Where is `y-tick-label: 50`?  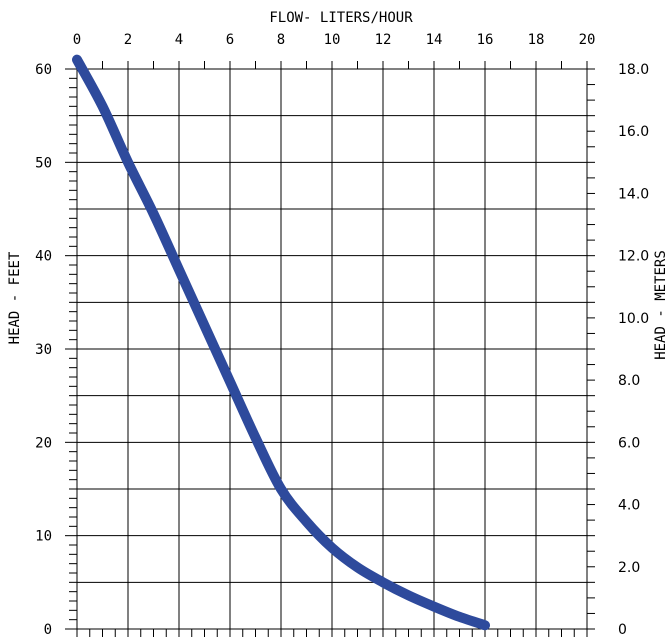
y-tick-label: 50 is located at coordinates (43, 163).